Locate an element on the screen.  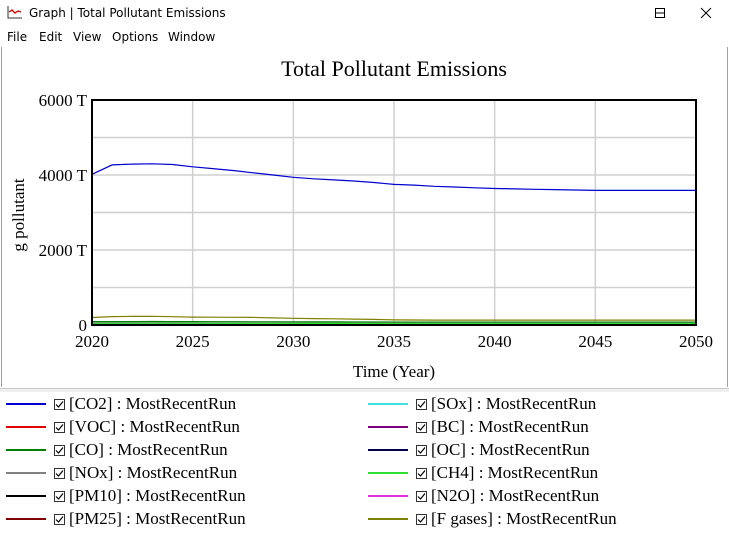
menu-options: Options is located at coordinates (135, 37).